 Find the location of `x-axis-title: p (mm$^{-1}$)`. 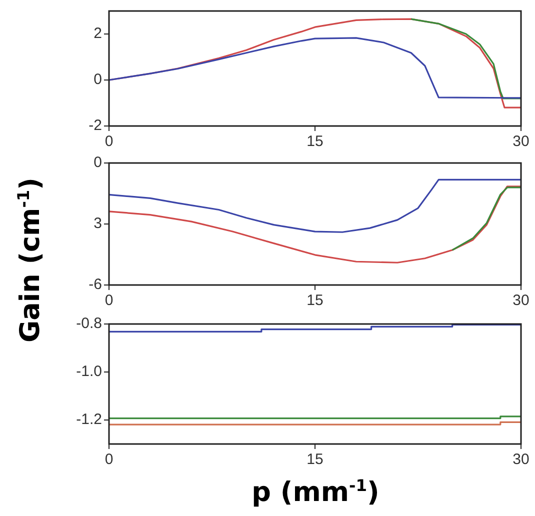

x-axis-title: p (mm$^{-1}$) is located at coordinates (315, 492).